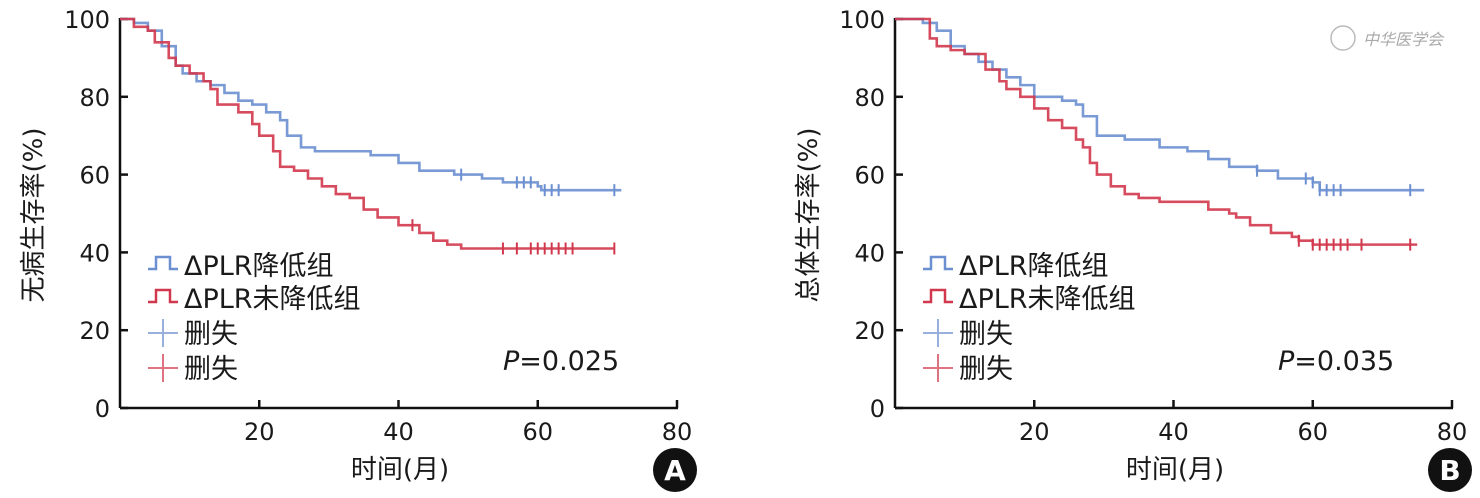 The image size is (1480, 498). I want to click on panel-badge-label: A, so click(675, 470).